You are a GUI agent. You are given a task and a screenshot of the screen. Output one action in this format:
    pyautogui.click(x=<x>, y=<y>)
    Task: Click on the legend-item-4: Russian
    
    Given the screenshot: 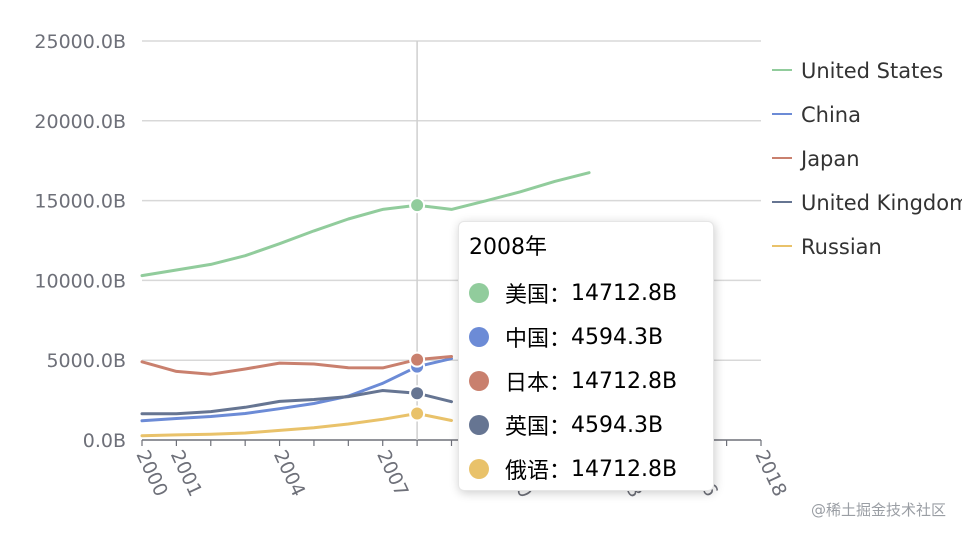 What is the action you would take?
    pyautogui.click(x=827, y=247)
    